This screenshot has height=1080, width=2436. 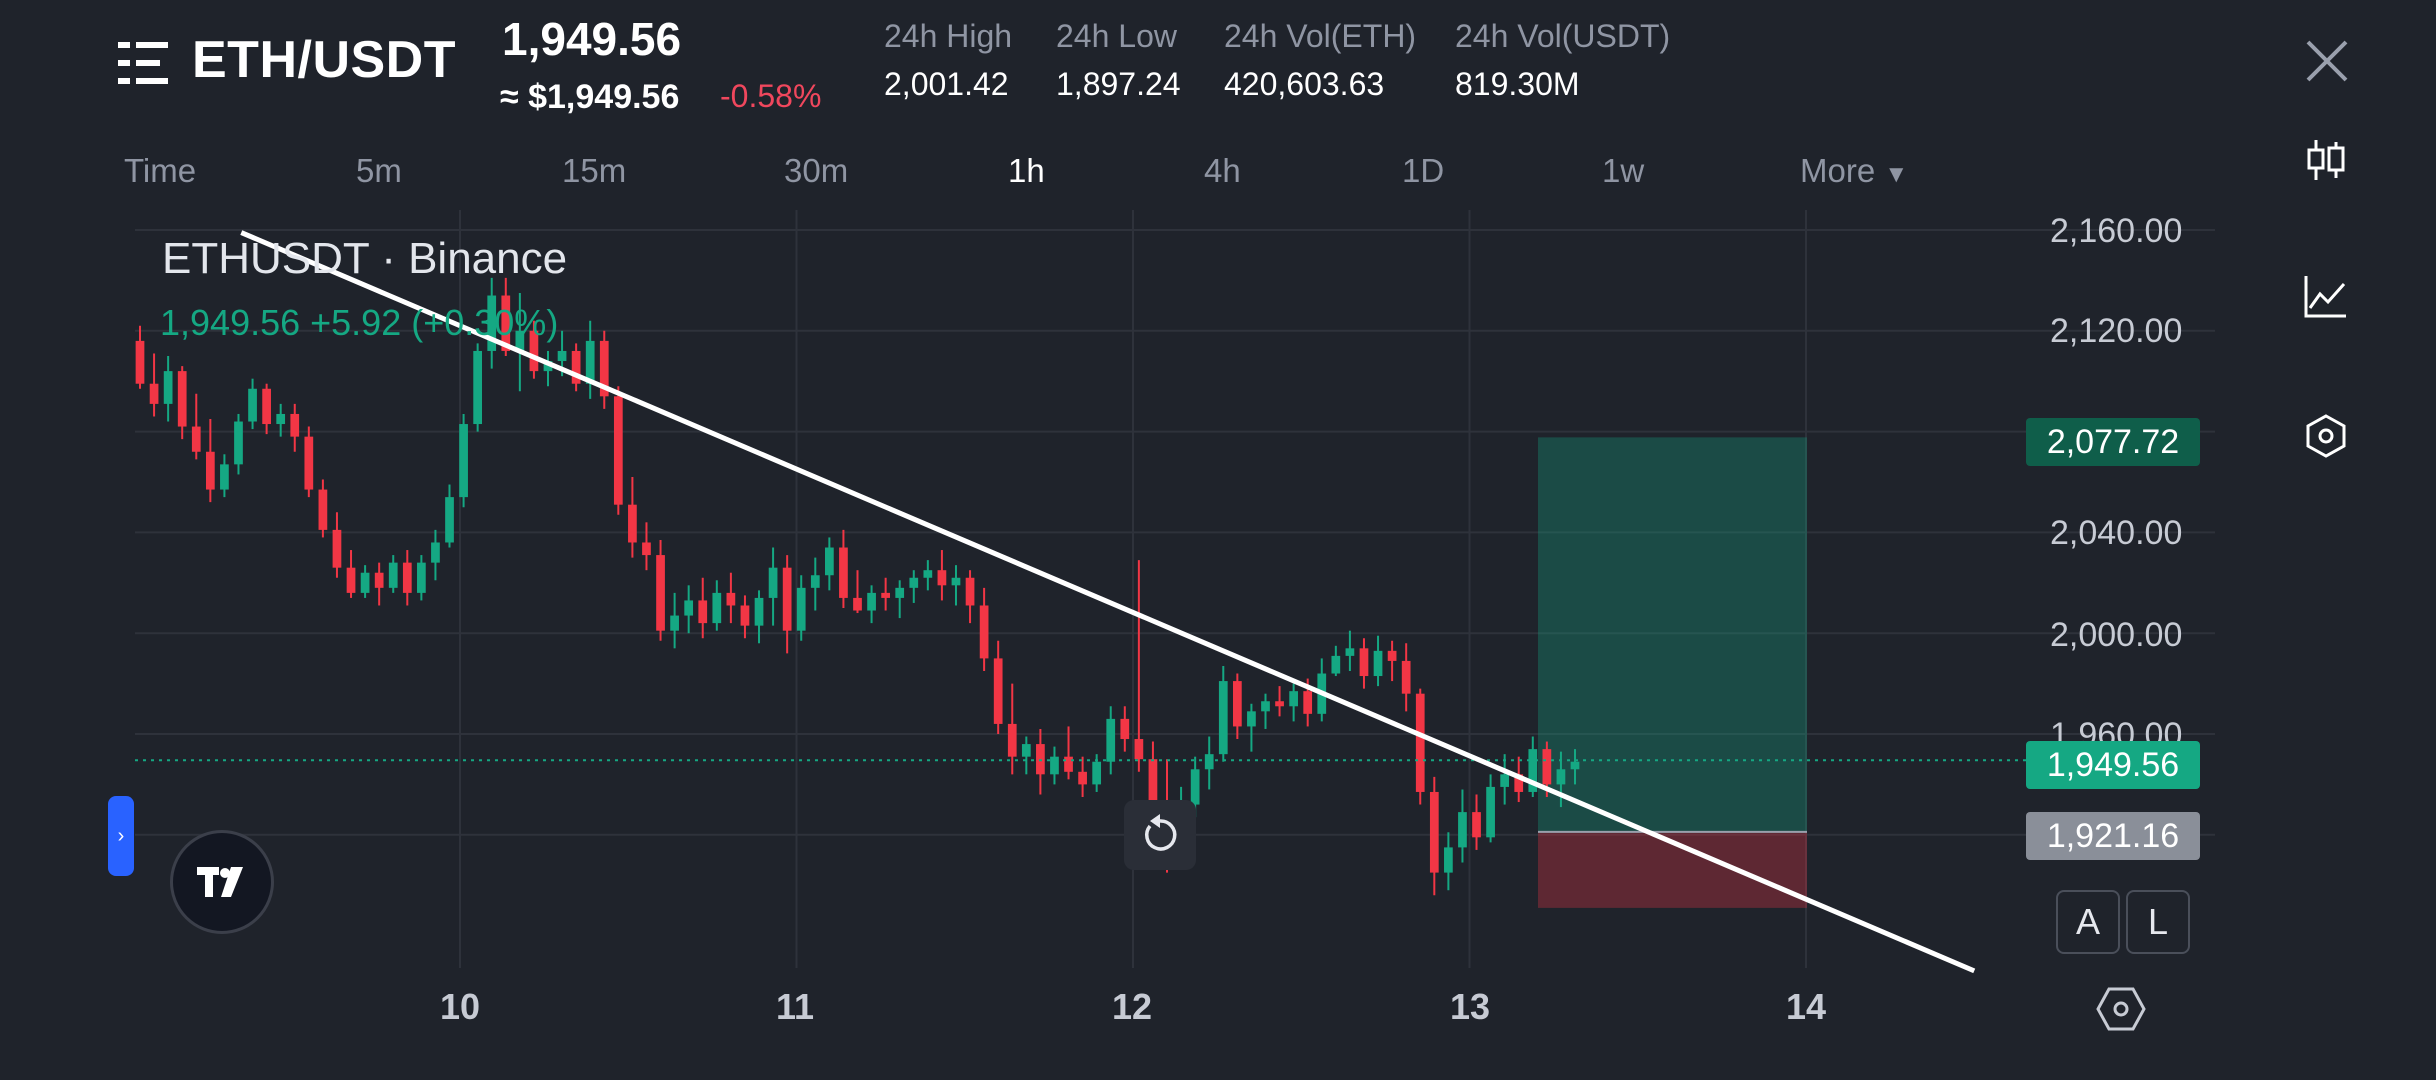 What do you see at coordinates (771, 96) in the screenshot?
I see `price-change-percent: -0.58%` at bounding box center [771, 96].